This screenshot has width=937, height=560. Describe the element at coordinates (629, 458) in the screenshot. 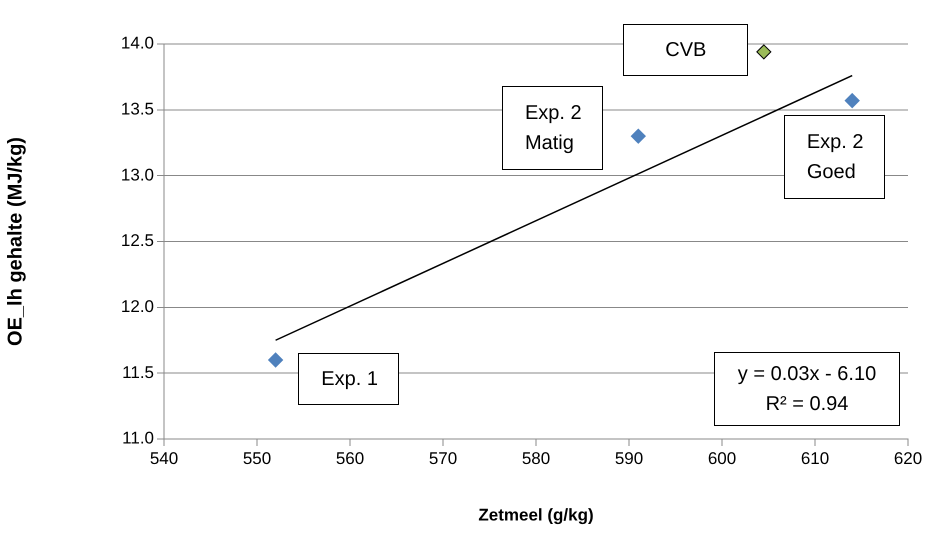

I see `x-tick-label: 590` at that location.